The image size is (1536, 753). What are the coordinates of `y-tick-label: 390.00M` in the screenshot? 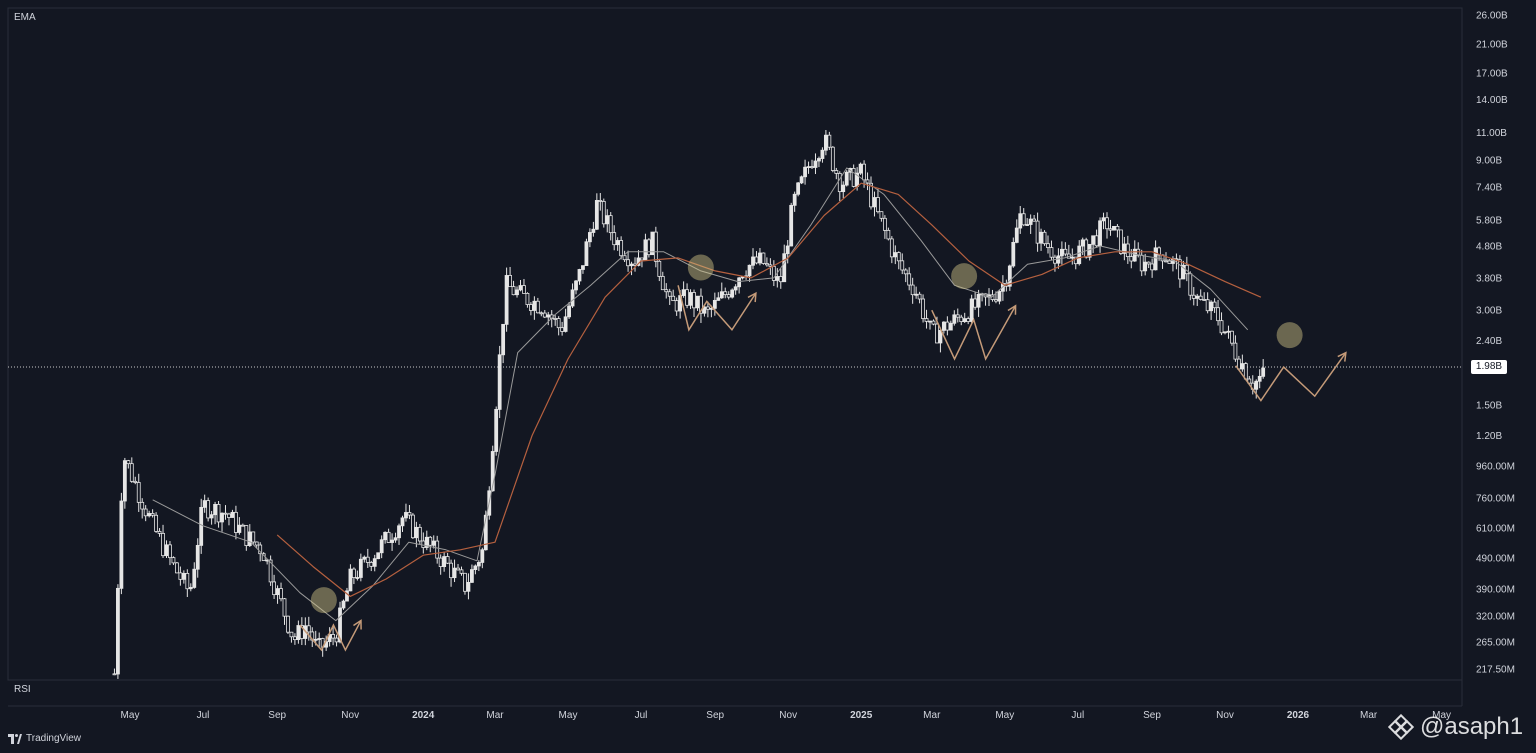 It's located at (1495, 590).